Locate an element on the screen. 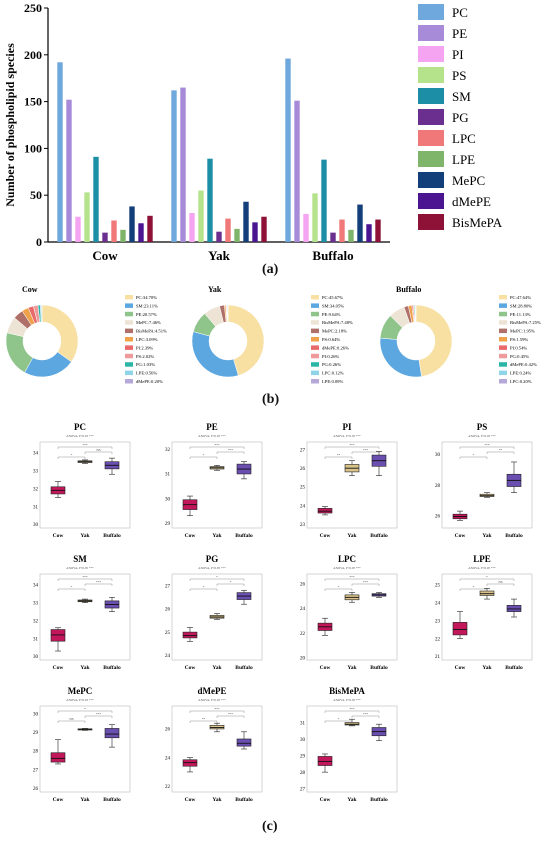 The width and height of the screenshot is (550, 841). bar-PE-Yak is located at coordinates (183, 164).